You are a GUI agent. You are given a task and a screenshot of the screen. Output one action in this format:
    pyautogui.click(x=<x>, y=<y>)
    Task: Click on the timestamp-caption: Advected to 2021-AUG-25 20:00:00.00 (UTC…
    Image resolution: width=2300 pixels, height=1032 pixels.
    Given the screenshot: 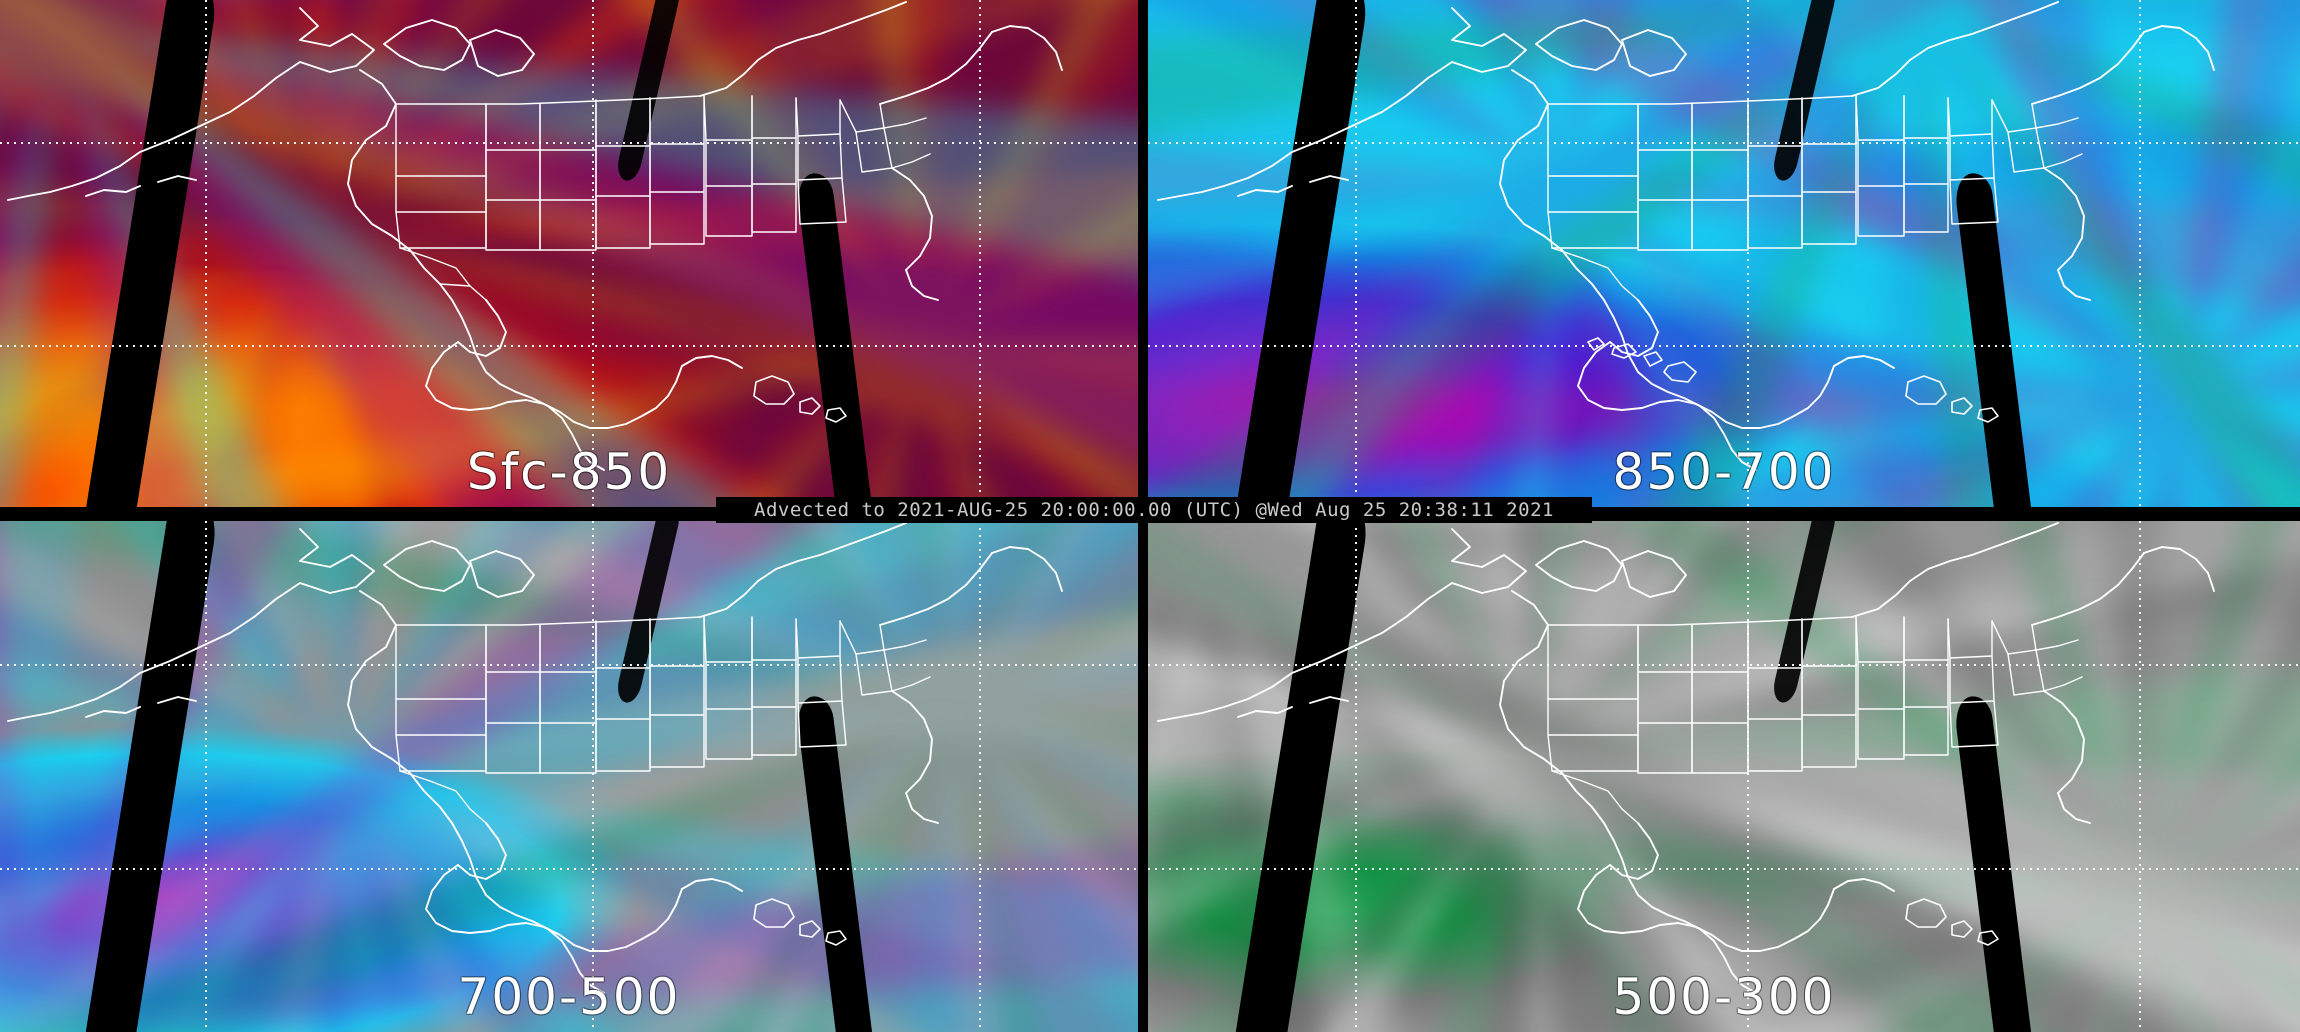 What is the action you would take?
    pyautogui.click(x=1154, y=510)
    